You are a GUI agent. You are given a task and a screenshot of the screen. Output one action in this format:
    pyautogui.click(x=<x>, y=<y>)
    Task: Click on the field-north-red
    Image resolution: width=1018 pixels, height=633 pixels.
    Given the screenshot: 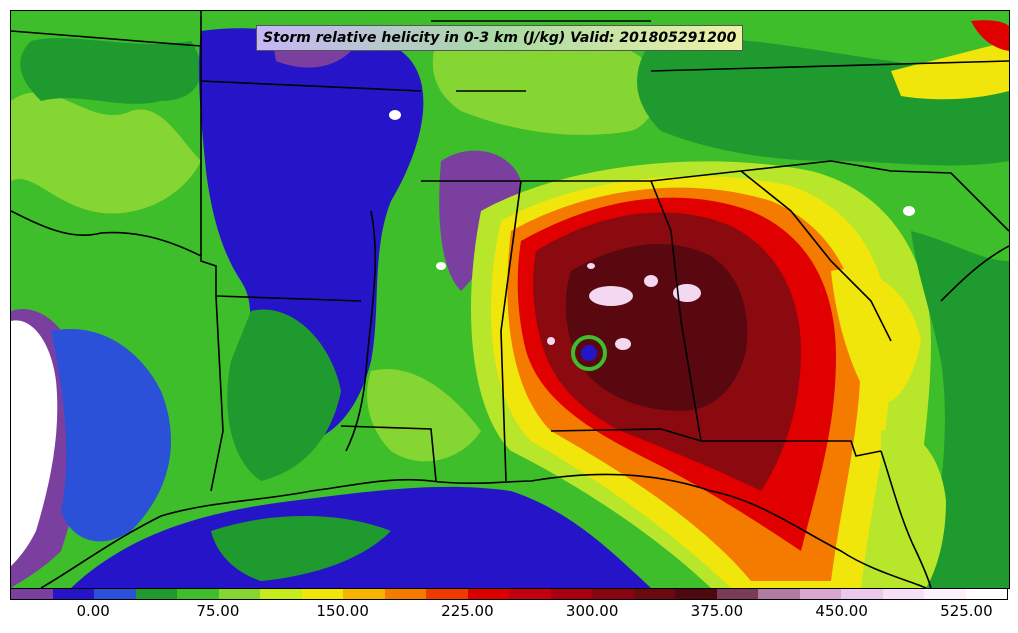 What is the action you would take?
    pyautogui.click(x=990, y=35)
    